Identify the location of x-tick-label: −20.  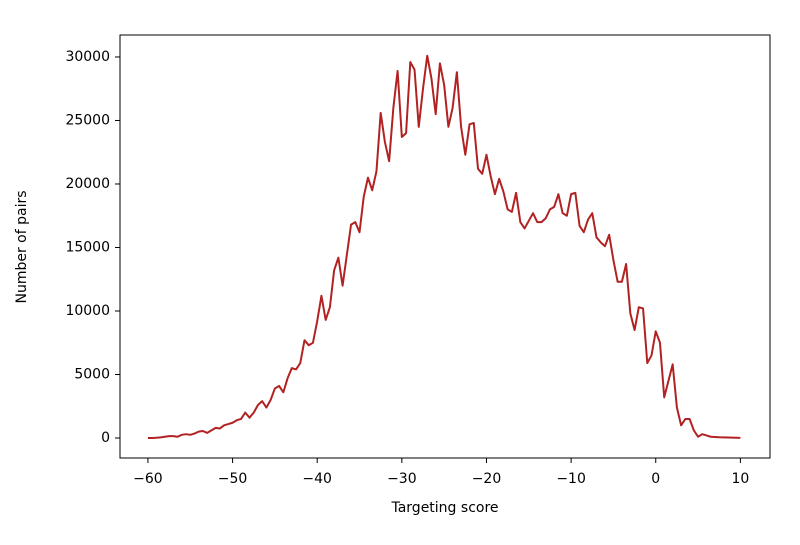
(487, 479).